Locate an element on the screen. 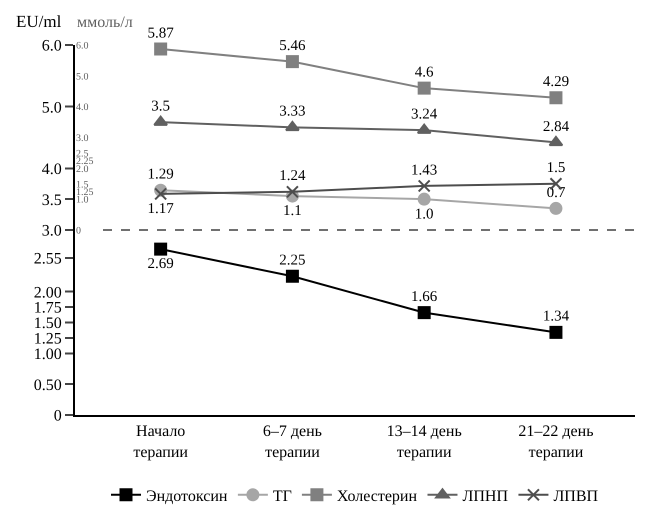  data-label: 1.66 is located at coordinates (424, 297).